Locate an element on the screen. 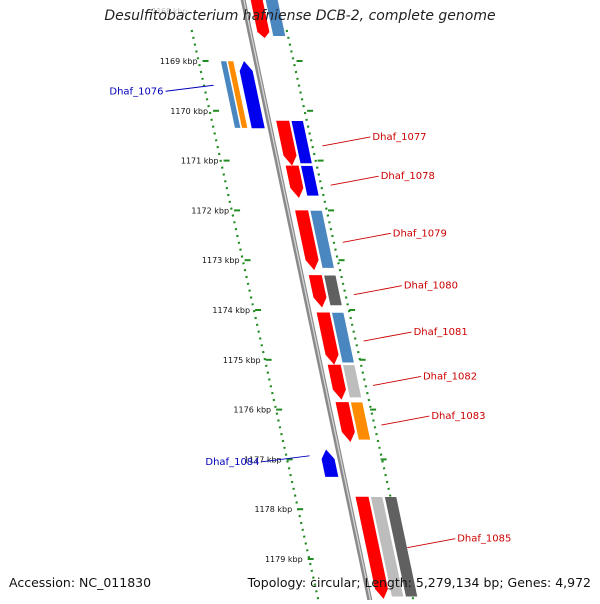  gene-label: Dhaf_1077 is located at coordinates (399, 137).